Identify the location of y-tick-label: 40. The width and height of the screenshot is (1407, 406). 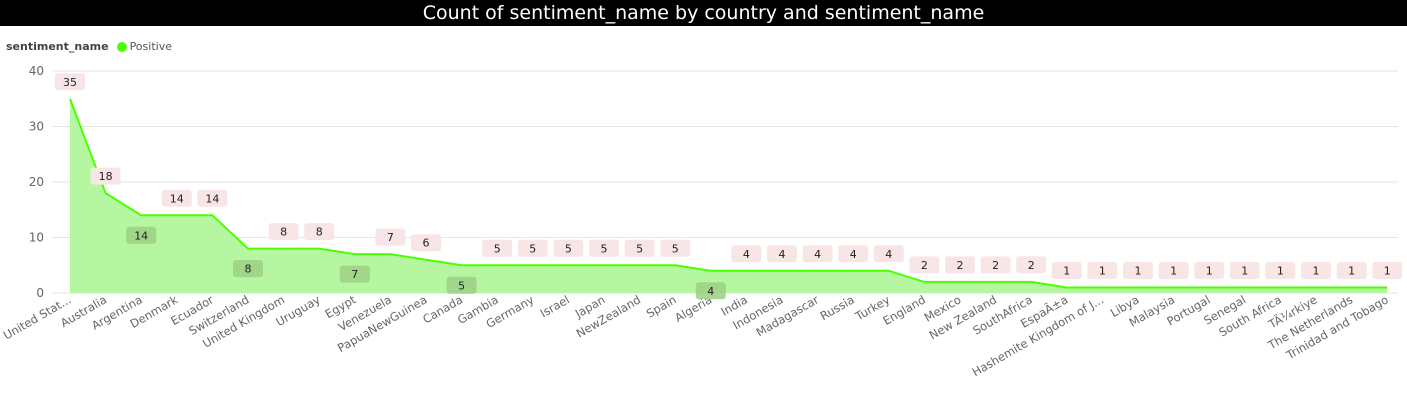
(36, 71).